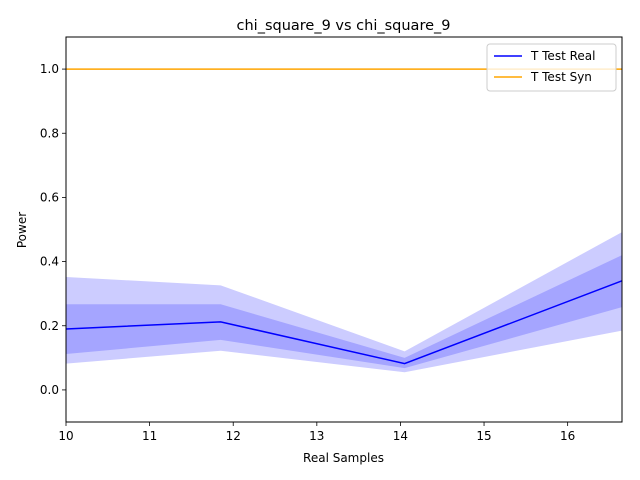 The width and height of the screenshot is (640, 480). What do you see at coordinates (49, 262) in the screenshot?
I see `y-tick-label: 0.4` at bounding box center [49, 262].